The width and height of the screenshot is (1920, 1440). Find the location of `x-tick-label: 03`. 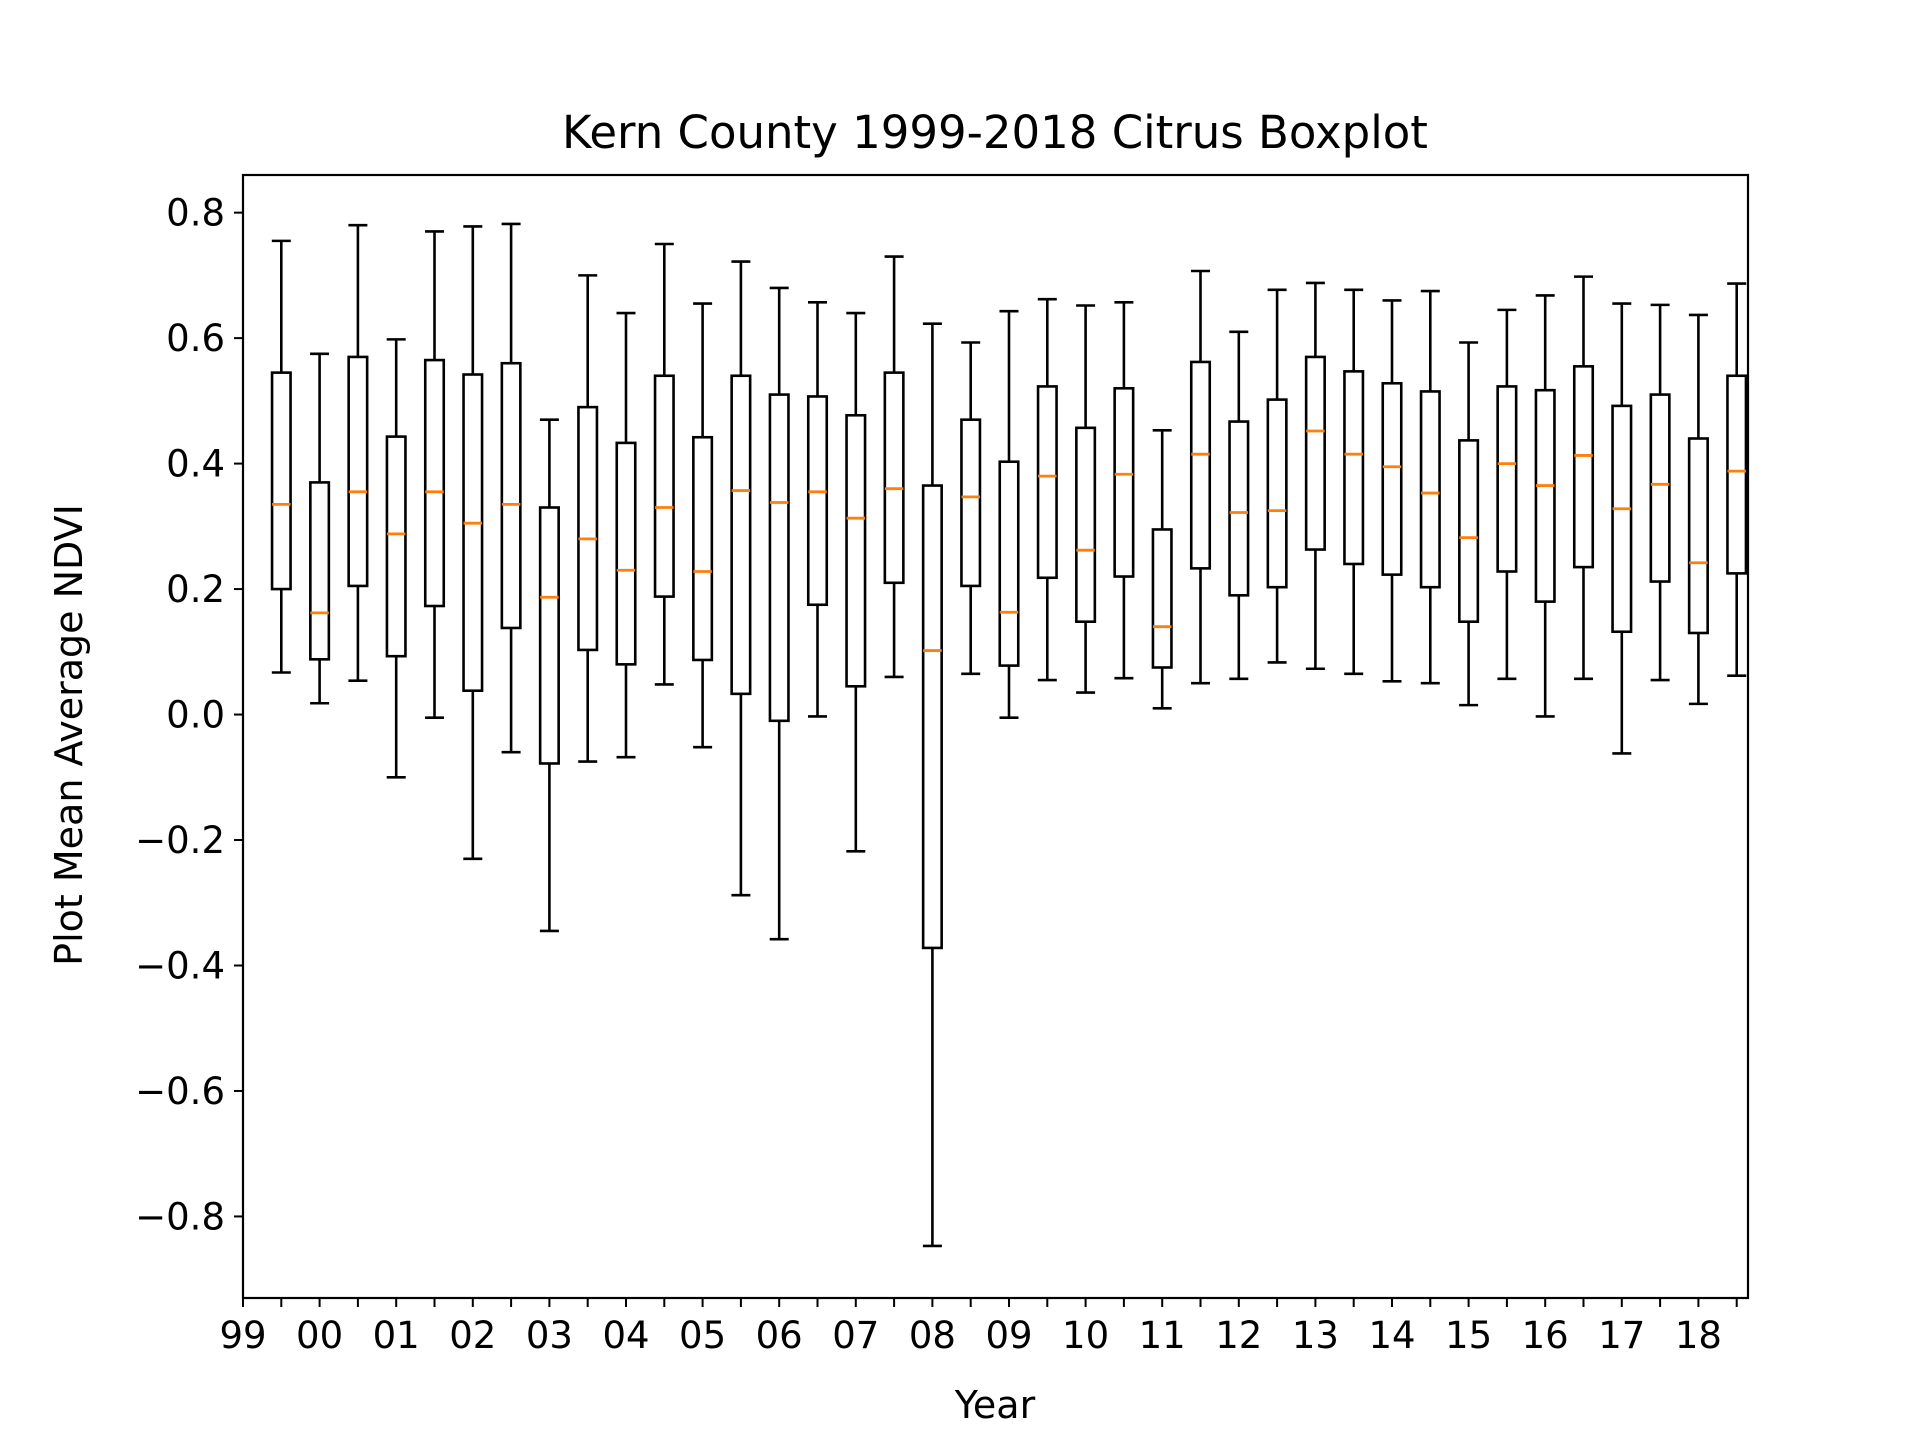

x-tick-label: 03 is located at coordinates (549, 1335).